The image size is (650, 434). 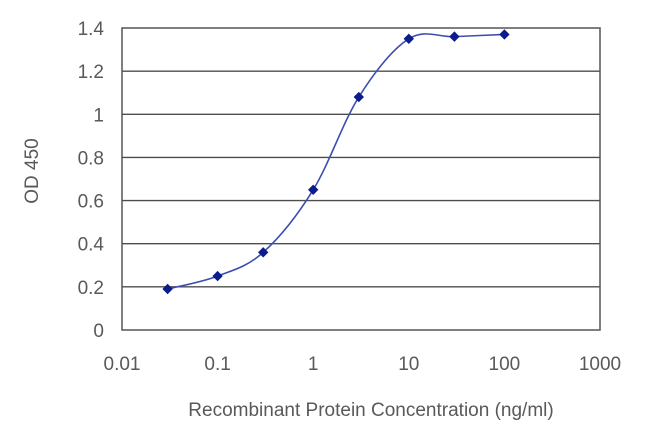 What do you see at coordinates (313, 364) in the screenshot?
I see `x-tick-label: 1` at bounding box center [313, 364].